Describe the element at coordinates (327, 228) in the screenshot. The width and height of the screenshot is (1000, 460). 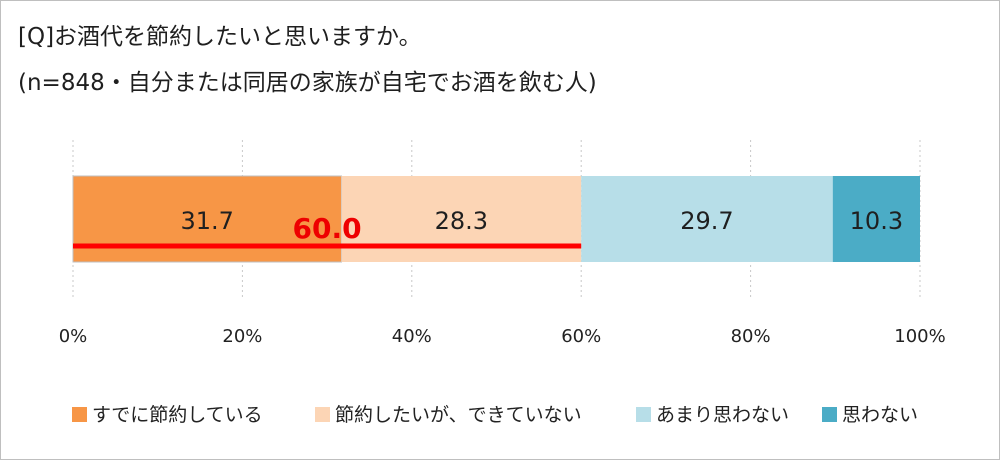
I see `highlight-label: 60.0` at that location.